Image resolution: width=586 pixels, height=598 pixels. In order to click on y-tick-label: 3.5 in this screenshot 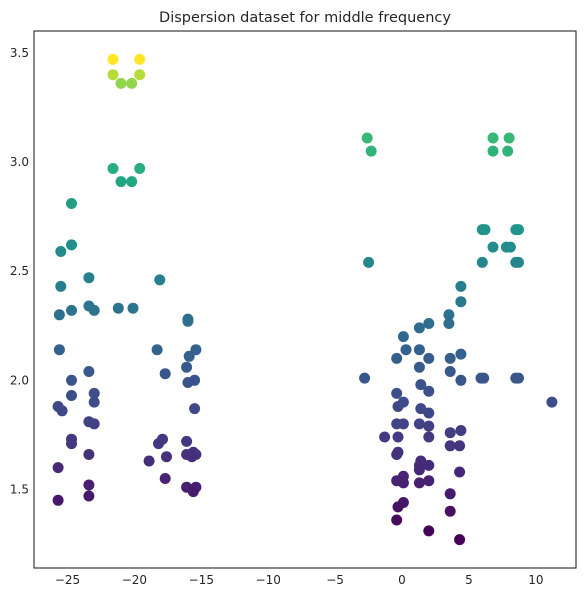, I will do `click(19, 53)`.